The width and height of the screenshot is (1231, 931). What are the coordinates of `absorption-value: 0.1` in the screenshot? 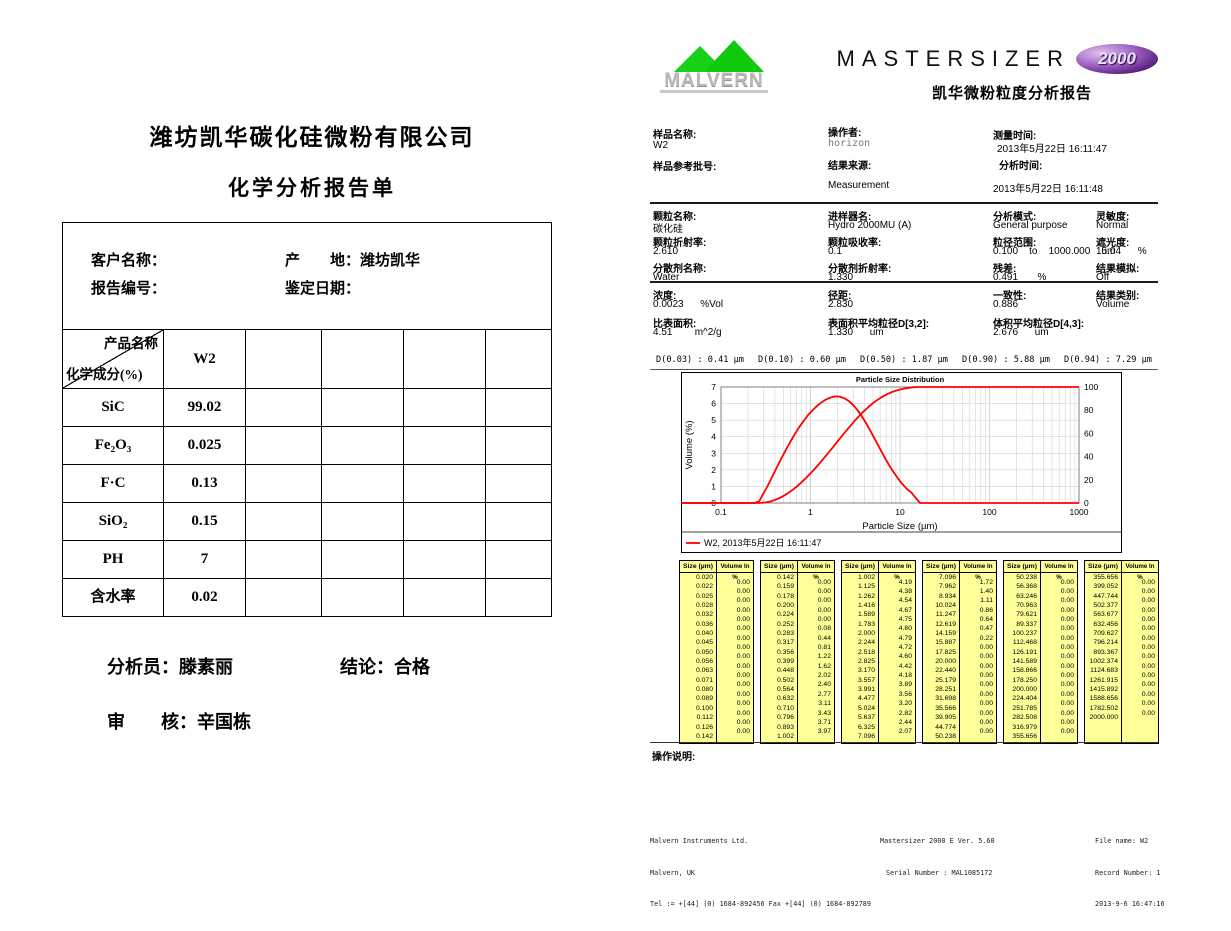 It's located at (835, 251).